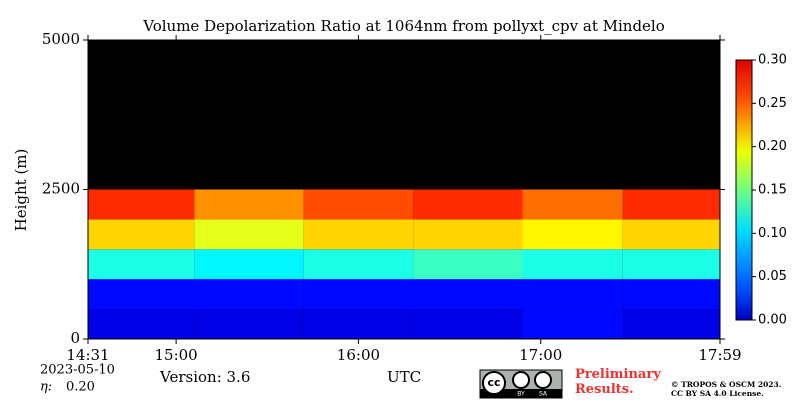 The width and height of the screenshot is (800, 400). Describe the element at coordinates (80, 387) in the screenshot. I see `eta-value: 0.20` at that location.